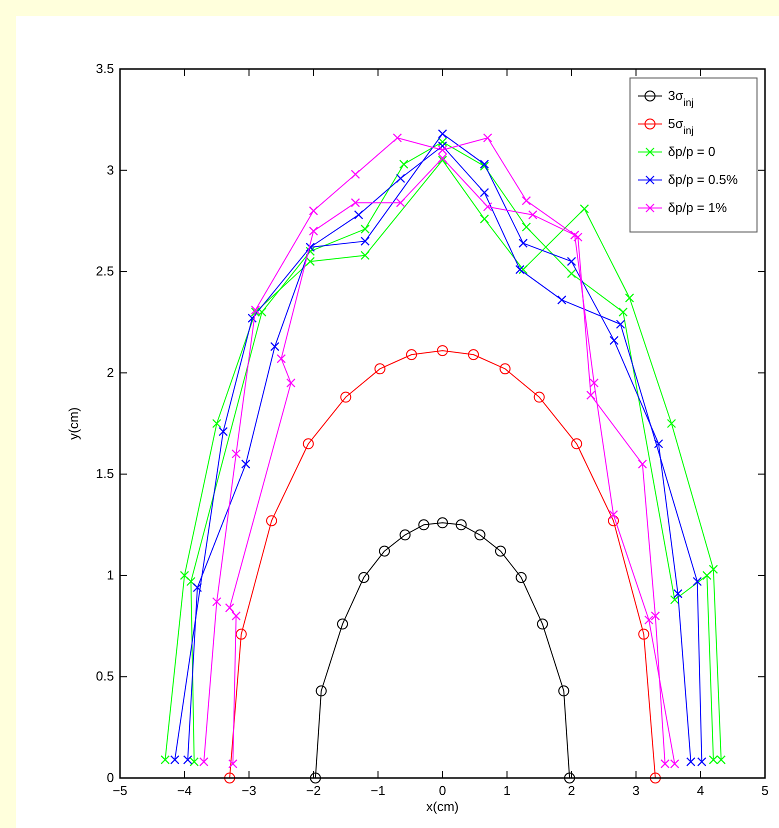 This screenshot has width=779, height=828. What do you see at coordinates (572, 790) in the screenshot?
I see `x-tick-label: 2` at bounding box center [572, 790].